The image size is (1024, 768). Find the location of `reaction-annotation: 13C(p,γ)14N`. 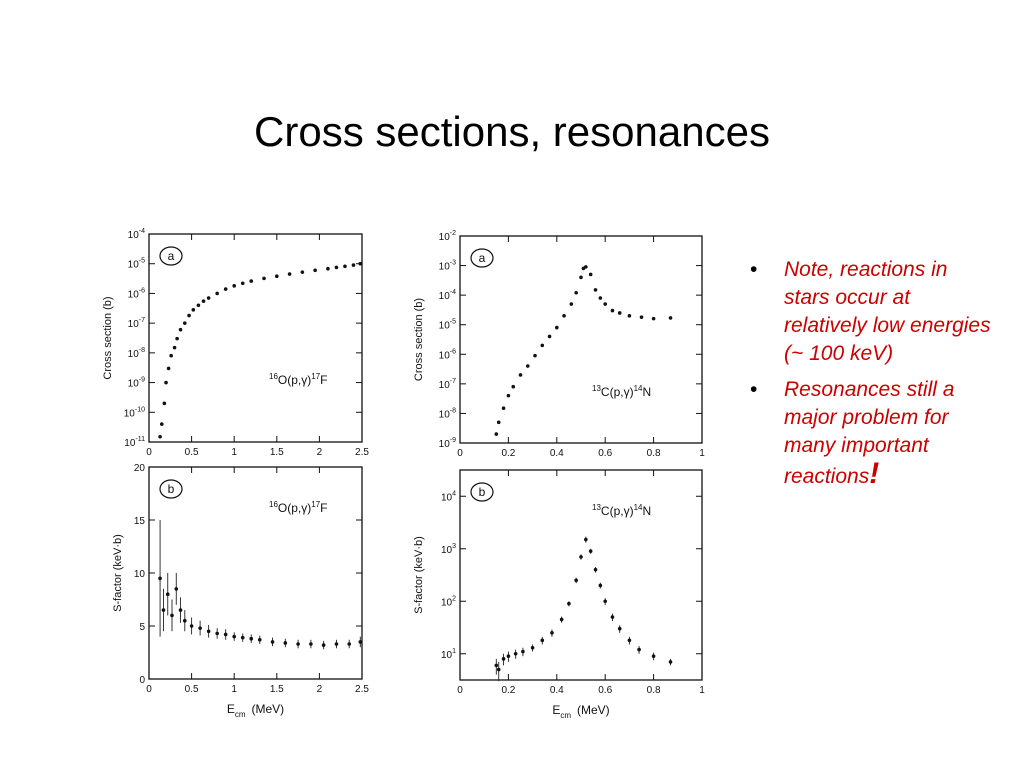

reaction-annotation: 13C(p,γ)14N is located at coordinates (621, 391).